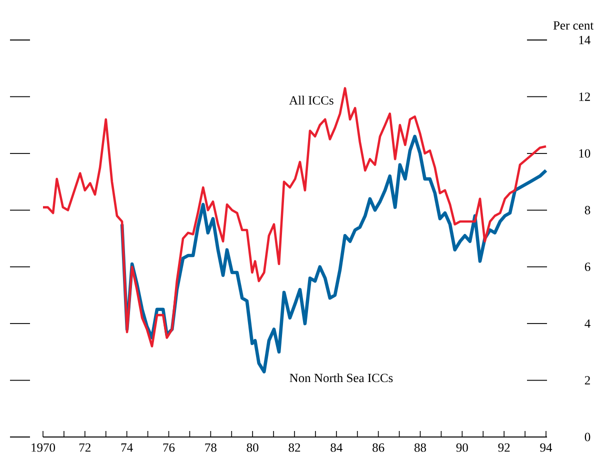 The image size is (601, 466). I want to click on x-tick-label: 82, so click(294, 447).